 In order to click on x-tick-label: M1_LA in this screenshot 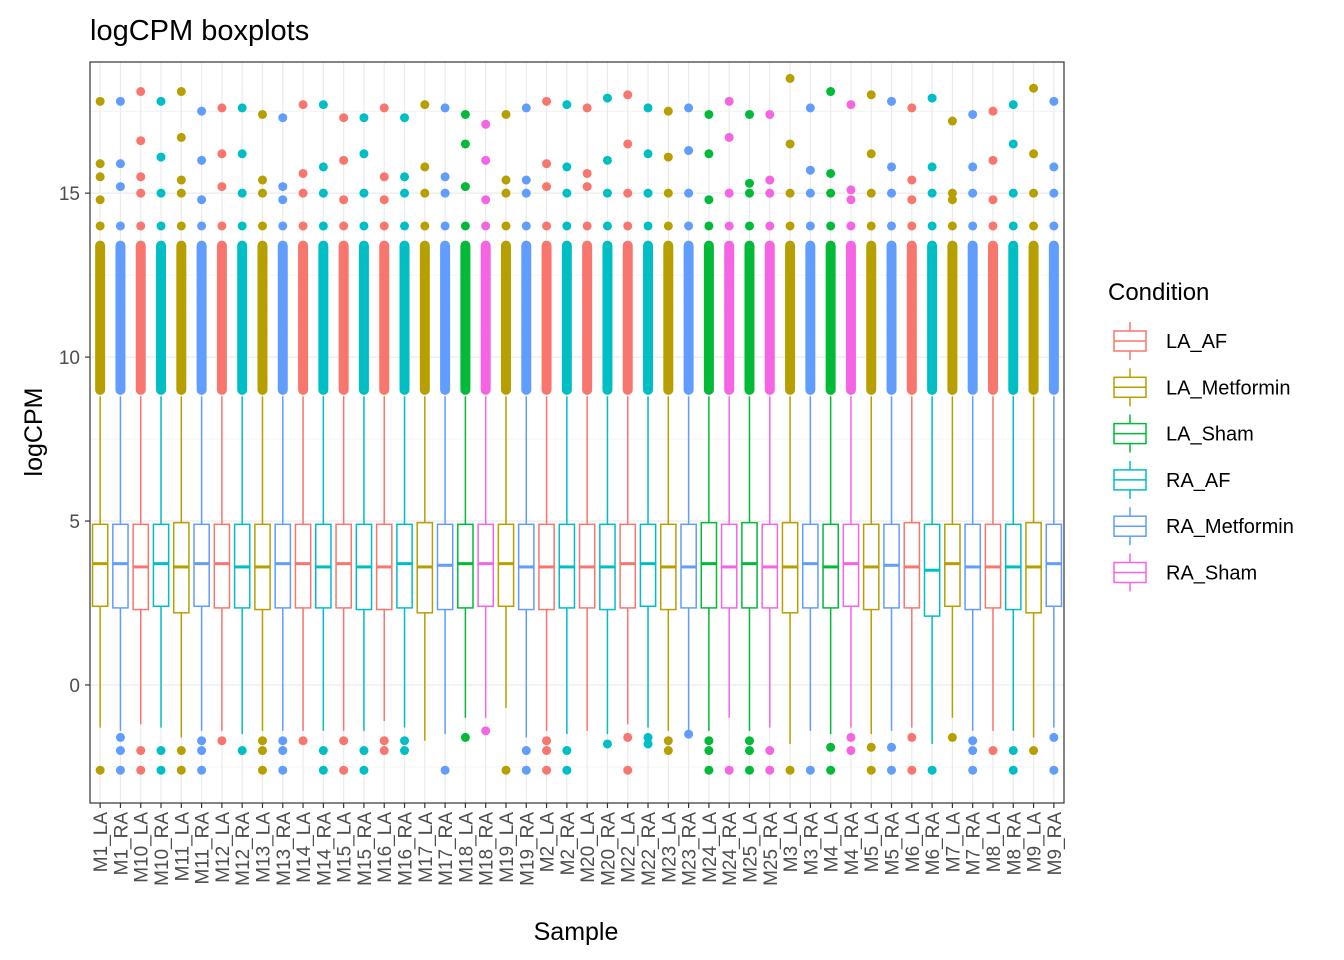, I will do `click(101, 842)`.